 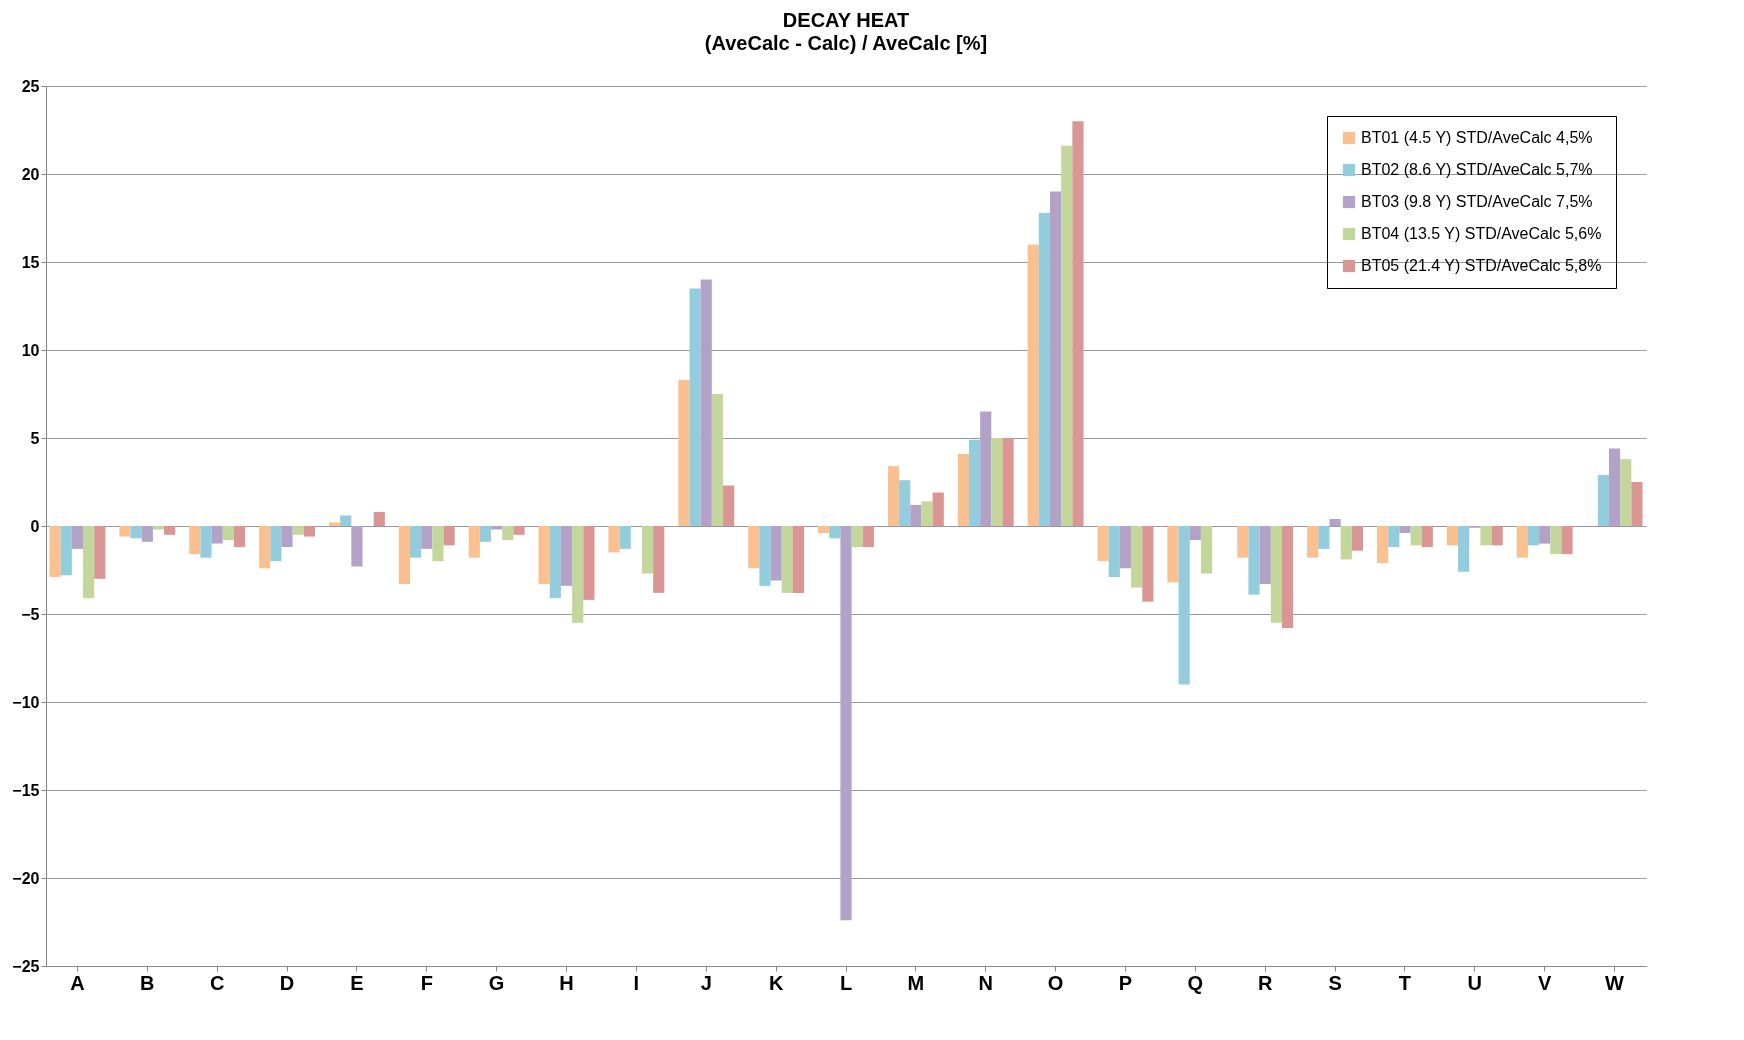 What do you see at coordinates (846, 20) in the screenshot?
I see `chart-title: DECAY HEAT` at bounding box center [846, 20].